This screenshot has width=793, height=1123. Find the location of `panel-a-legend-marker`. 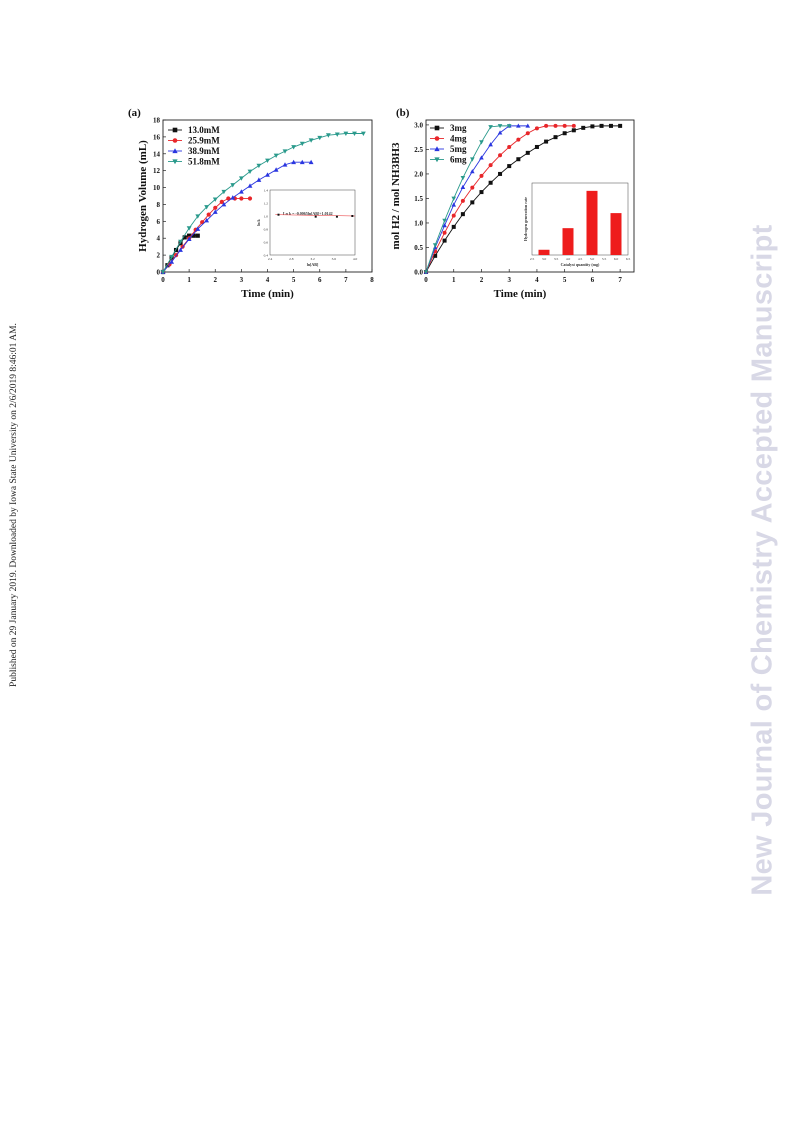

panel-a-legend-marker is located at coordinates (175, 140).